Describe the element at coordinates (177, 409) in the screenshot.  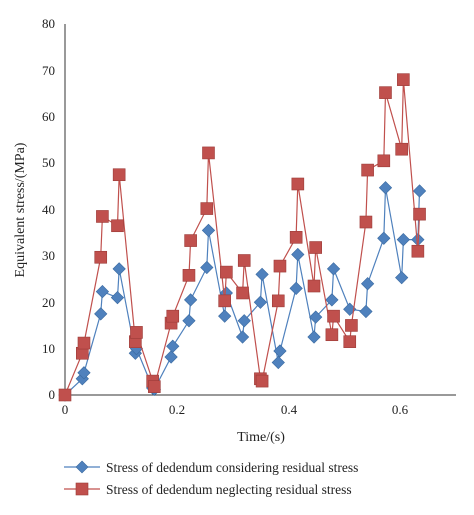
I see `x-tick-label: 0.2` at that location.